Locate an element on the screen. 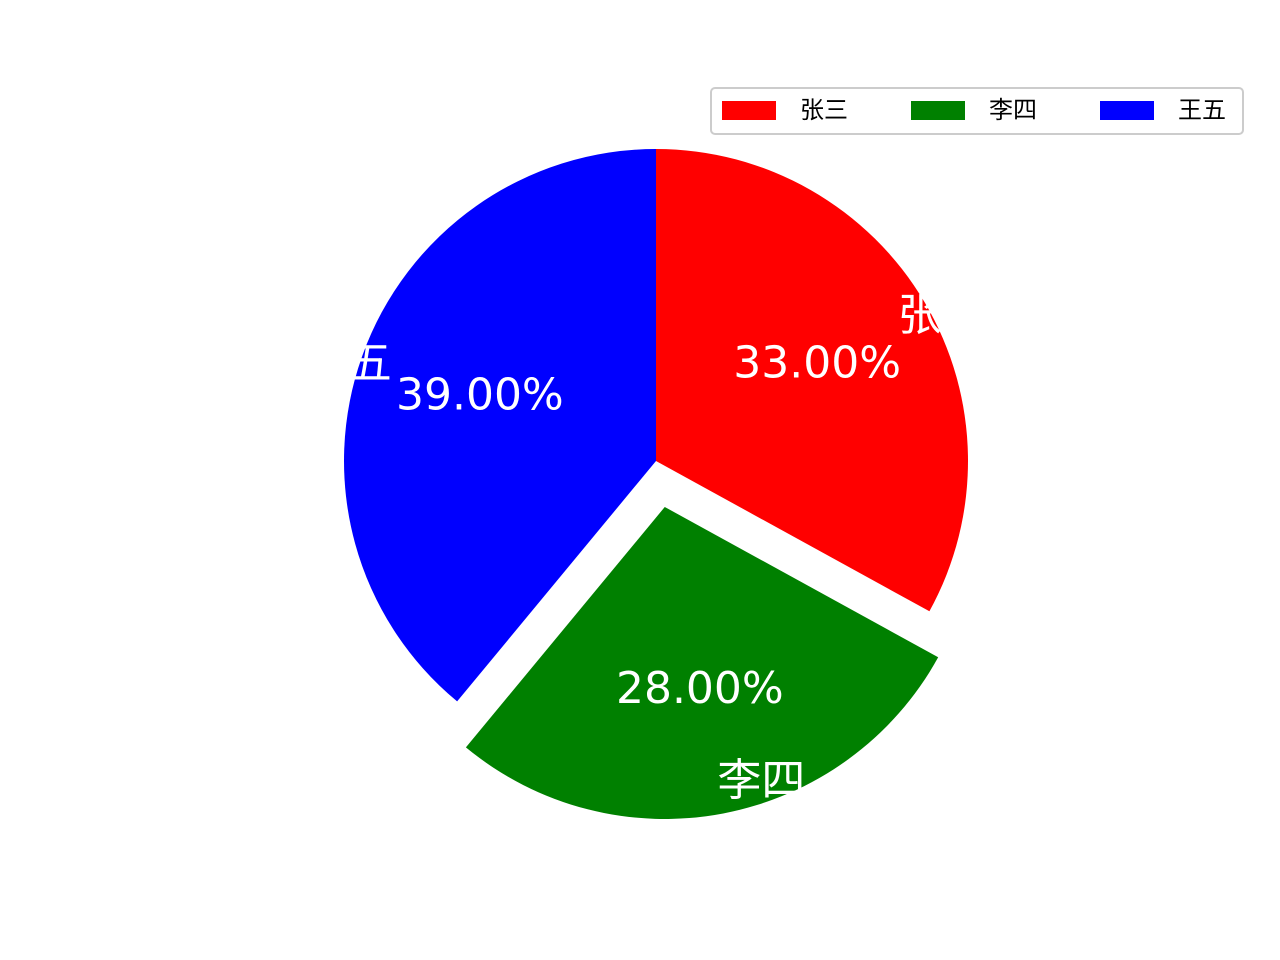  legend-label: 李四 is located at coordinates (1013, 110).